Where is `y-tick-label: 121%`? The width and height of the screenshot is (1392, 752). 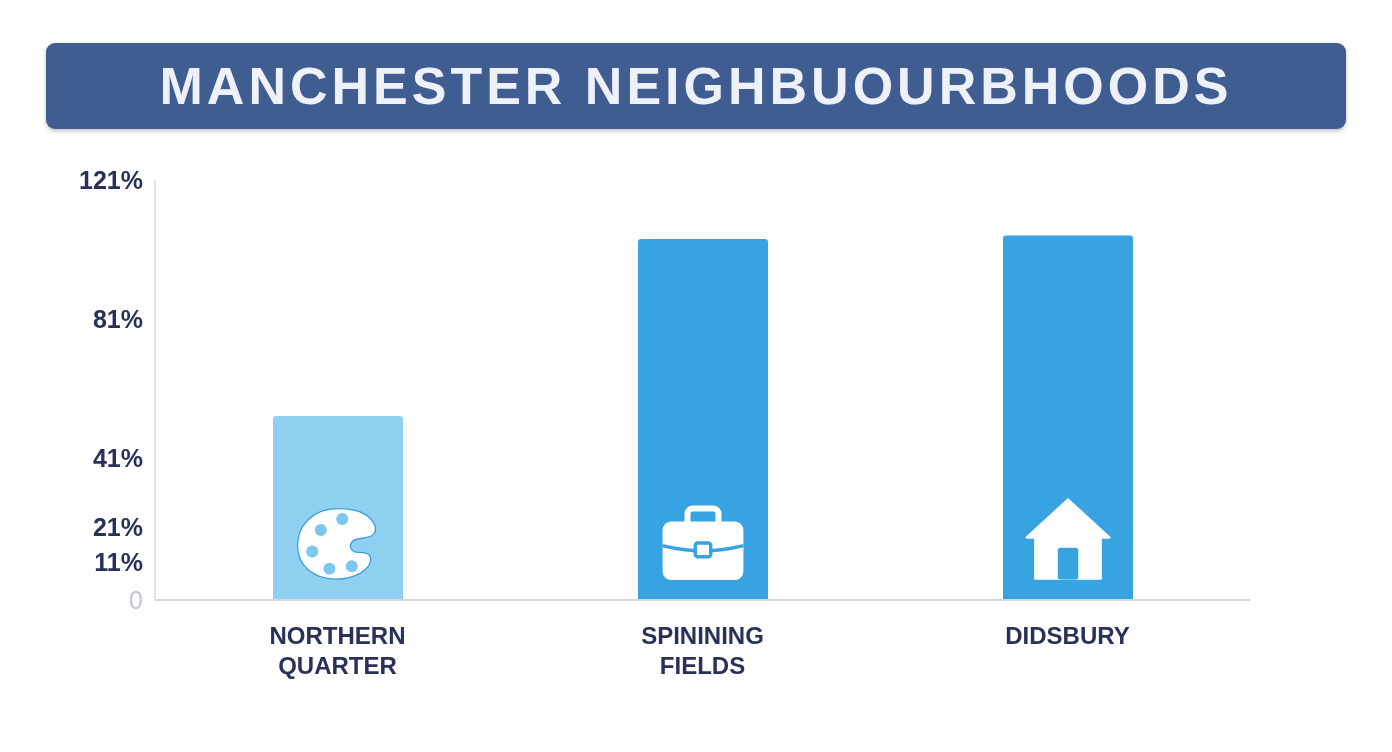
y-tick-label: 121% is located at coordinates (111, 180).